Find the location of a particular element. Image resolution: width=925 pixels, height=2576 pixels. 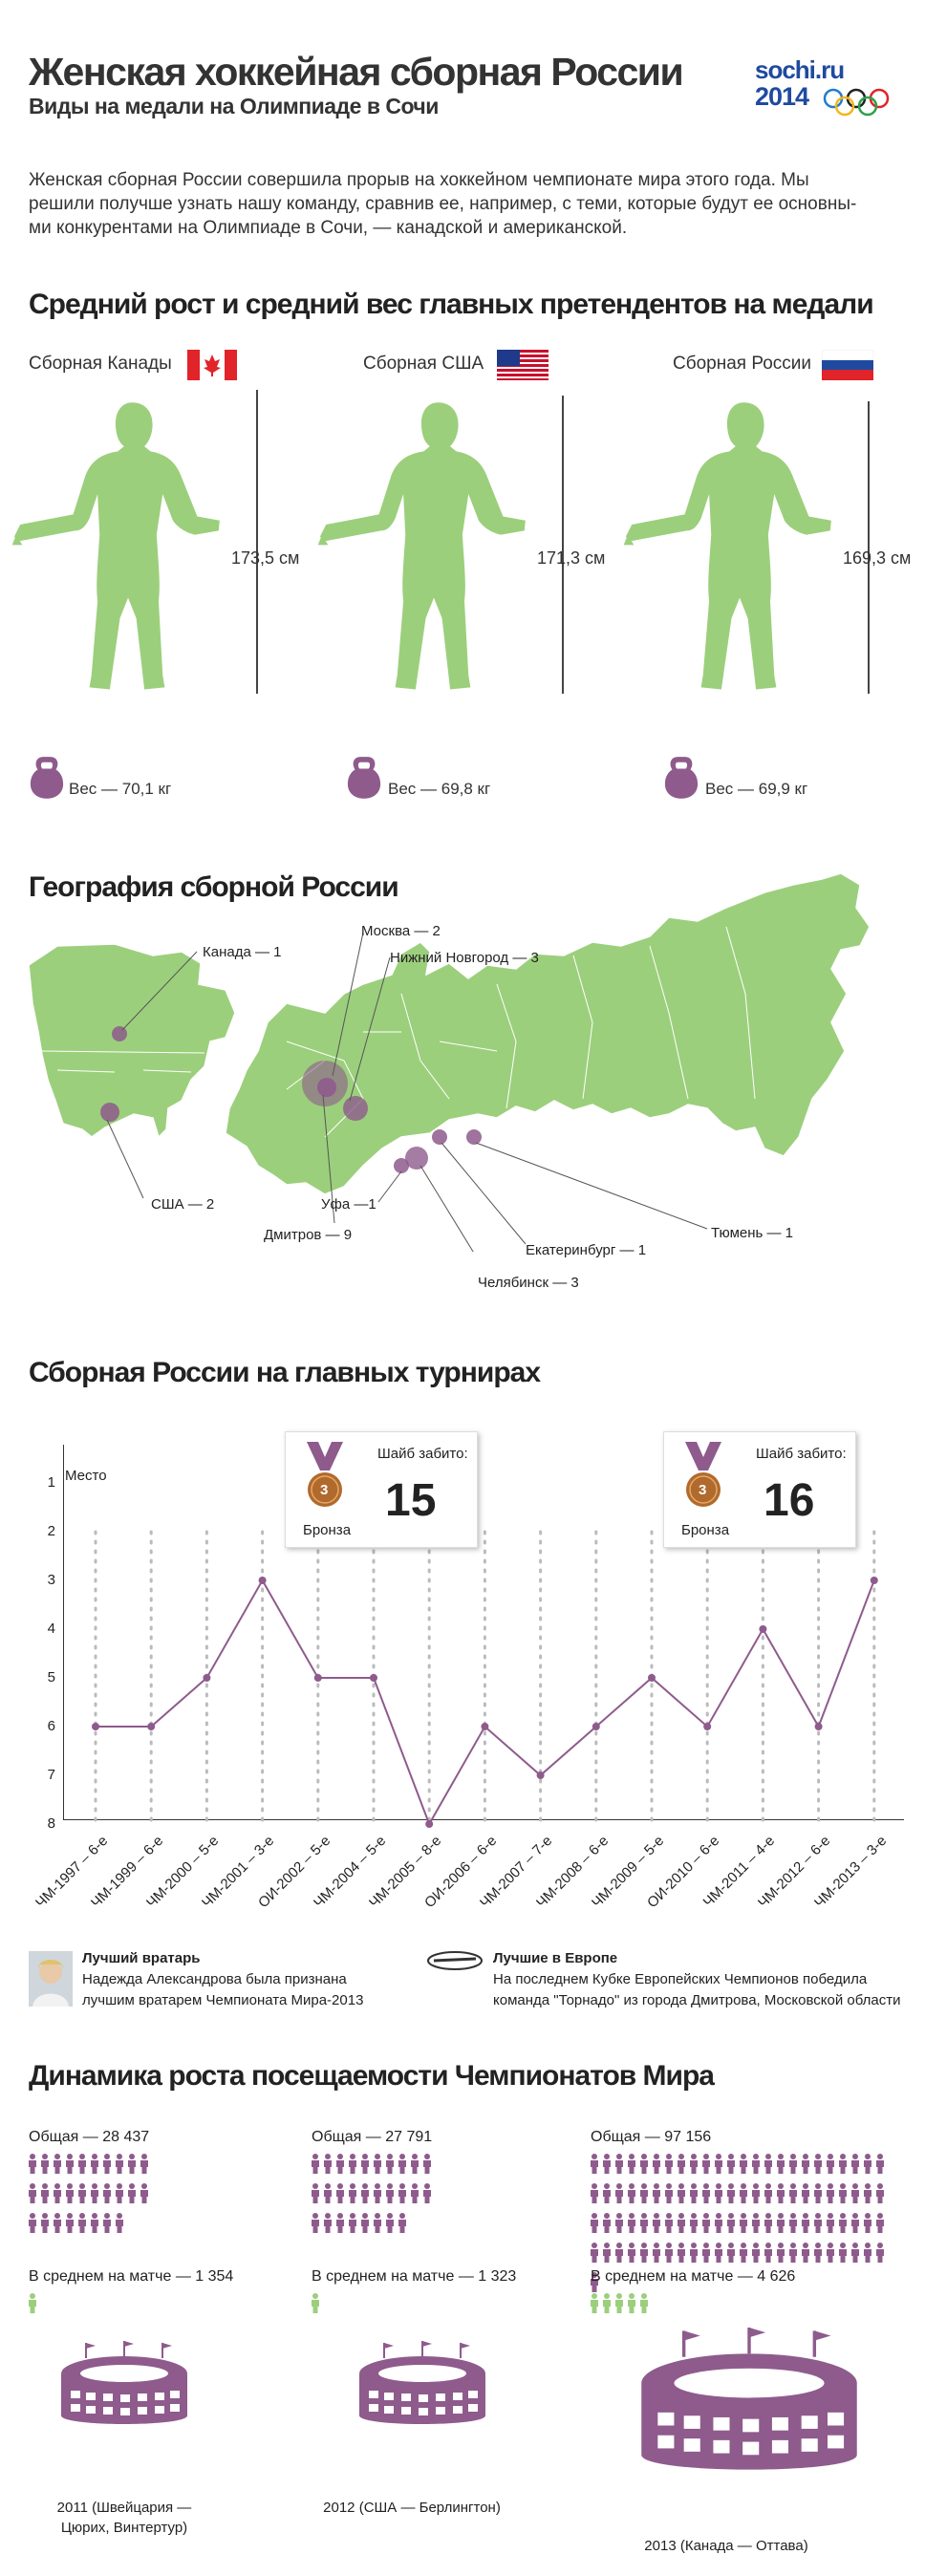

bronze-callout-2001: 3 Бронза Шайб забито: 15 is located at coordinates (381, 1489).